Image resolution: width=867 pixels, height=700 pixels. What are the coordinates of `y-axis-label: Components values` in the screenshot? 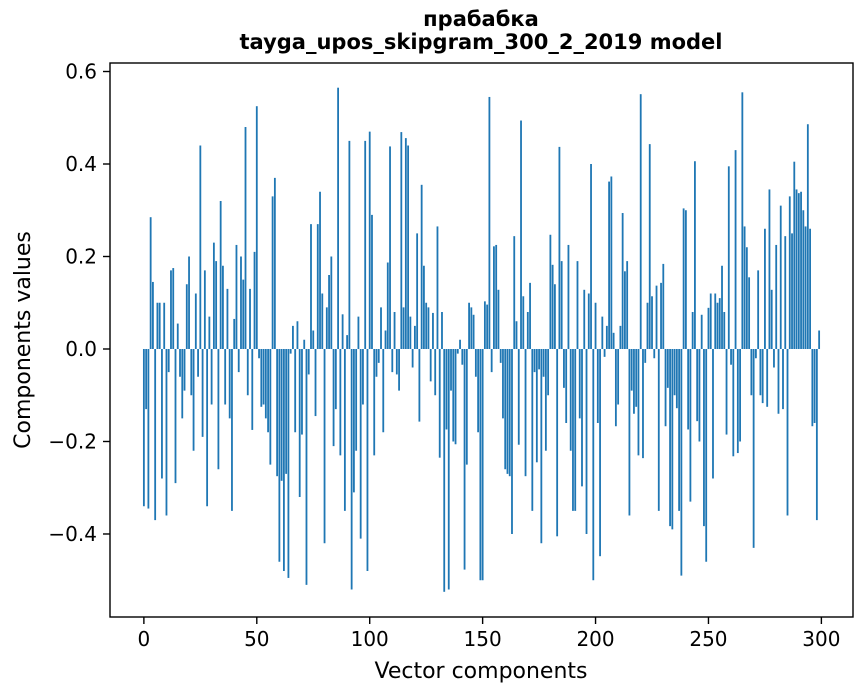 It's located at (23, 340).